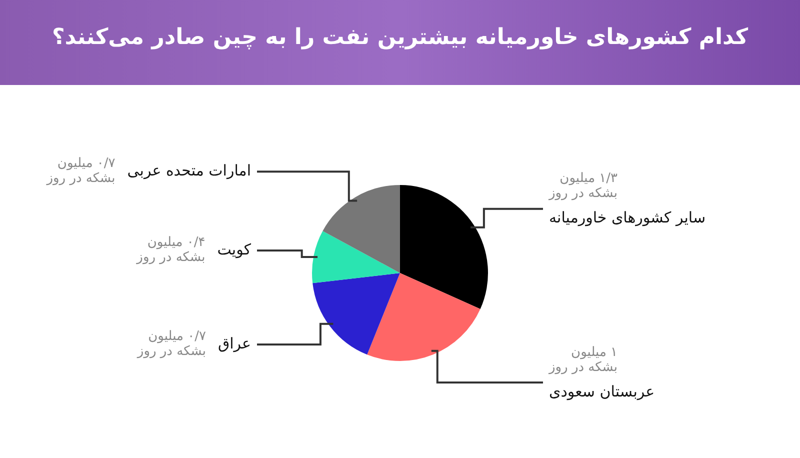 The height and width of the screenshot is (458, 800). What do you see at coordinates (234, 343) in the screenshot?
I see `slice-label: عراق` at bounding box center [234, 343].